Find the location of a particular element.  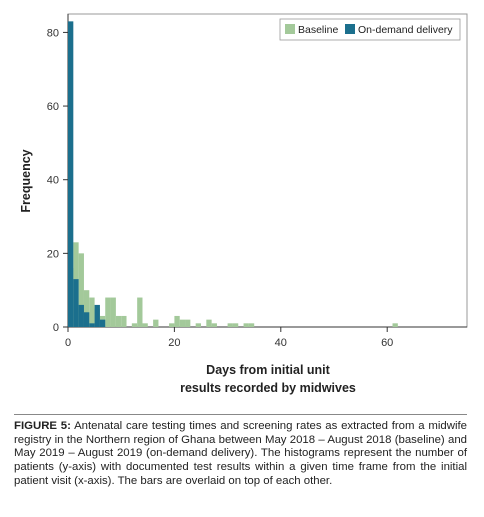

y-tick-label-20: 20 is located at coordinates (53, 254).